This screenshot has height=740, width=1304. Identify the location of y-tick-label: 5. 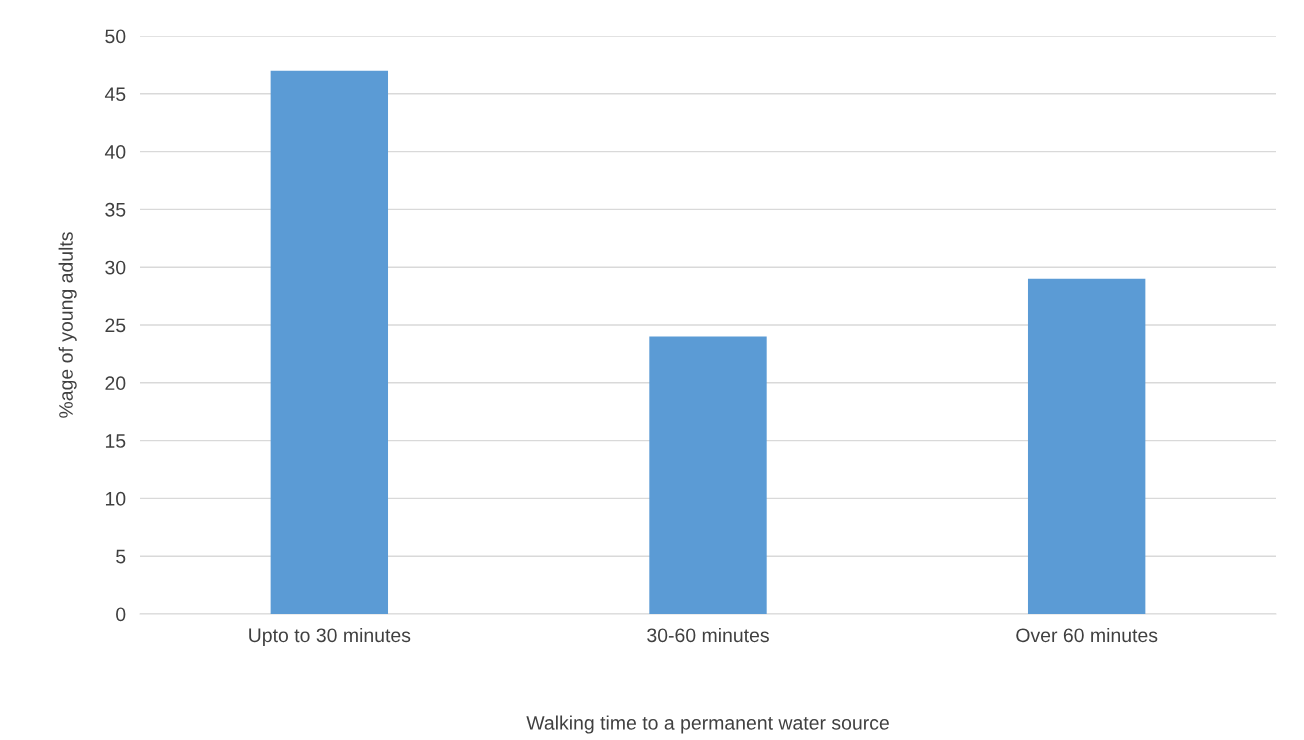
(121, 556).